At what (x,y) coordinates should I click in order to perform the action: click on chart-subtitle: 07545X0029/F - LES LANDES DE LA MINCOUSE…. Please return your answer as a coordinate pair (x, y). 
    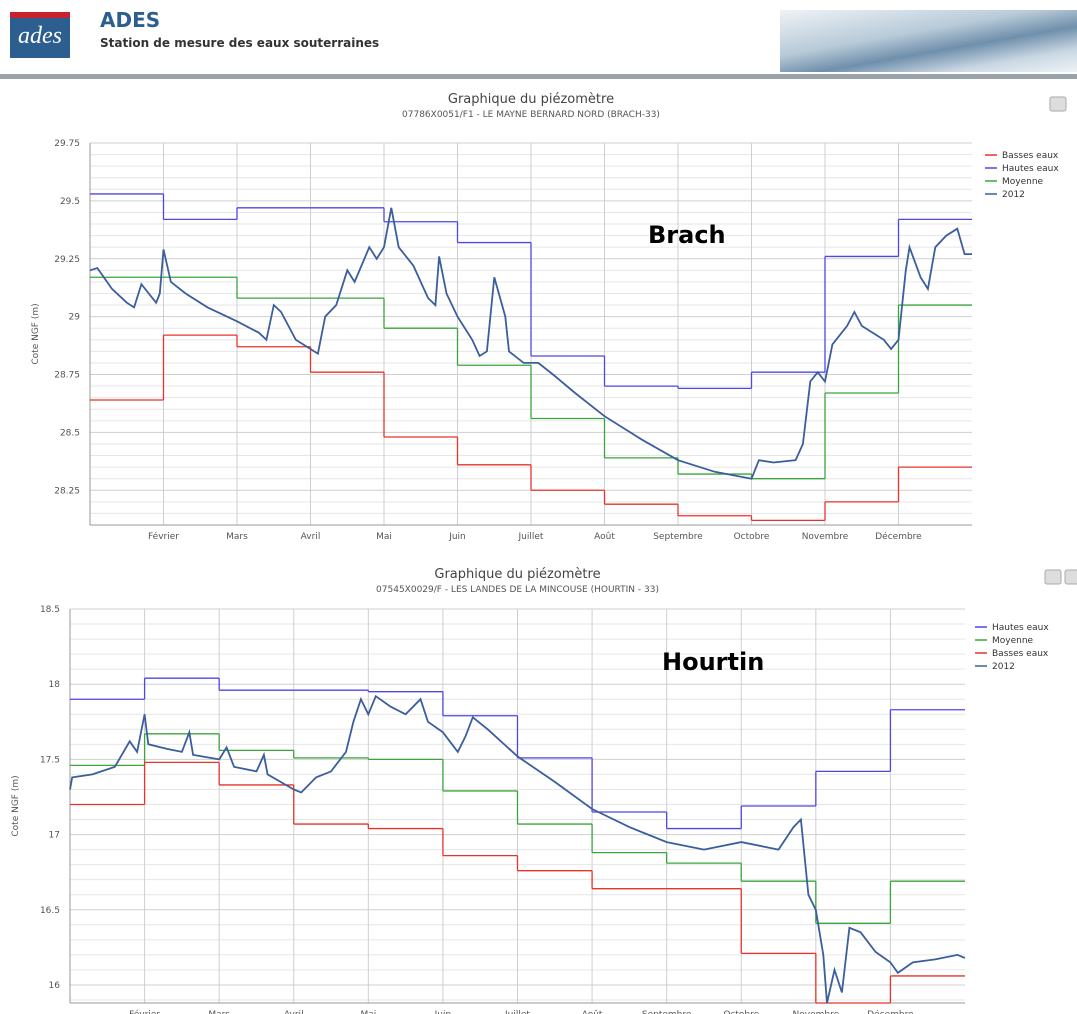
    Looking at the image, I should click on (517, 590).